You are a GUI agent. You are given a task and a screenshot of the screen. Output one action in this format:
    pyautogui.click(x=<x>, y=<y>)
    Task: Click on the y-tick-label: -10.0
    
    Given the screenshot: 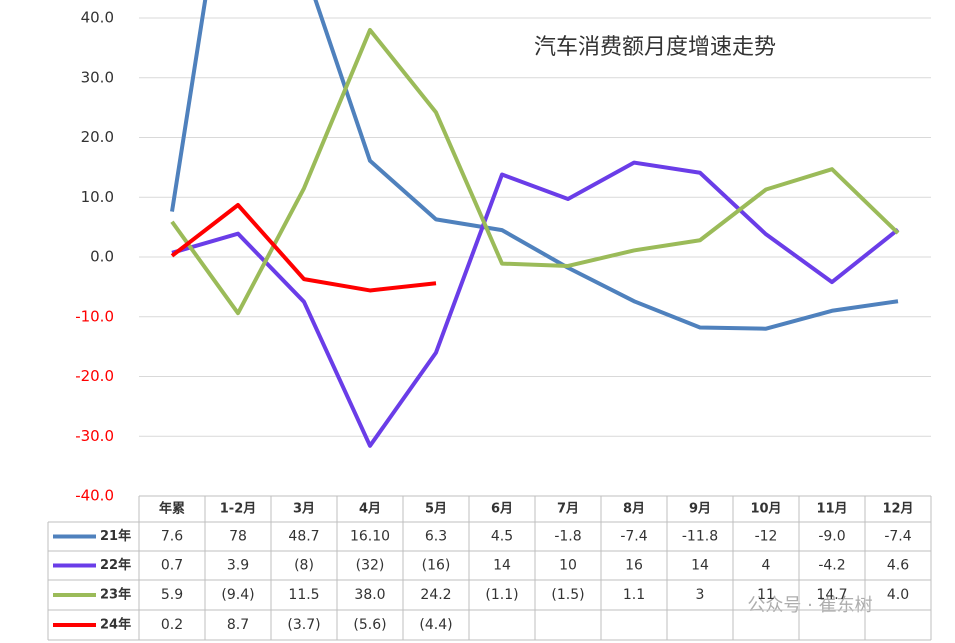 What is the action you would take?
    pyautogui.click(x=94, y=316)
    